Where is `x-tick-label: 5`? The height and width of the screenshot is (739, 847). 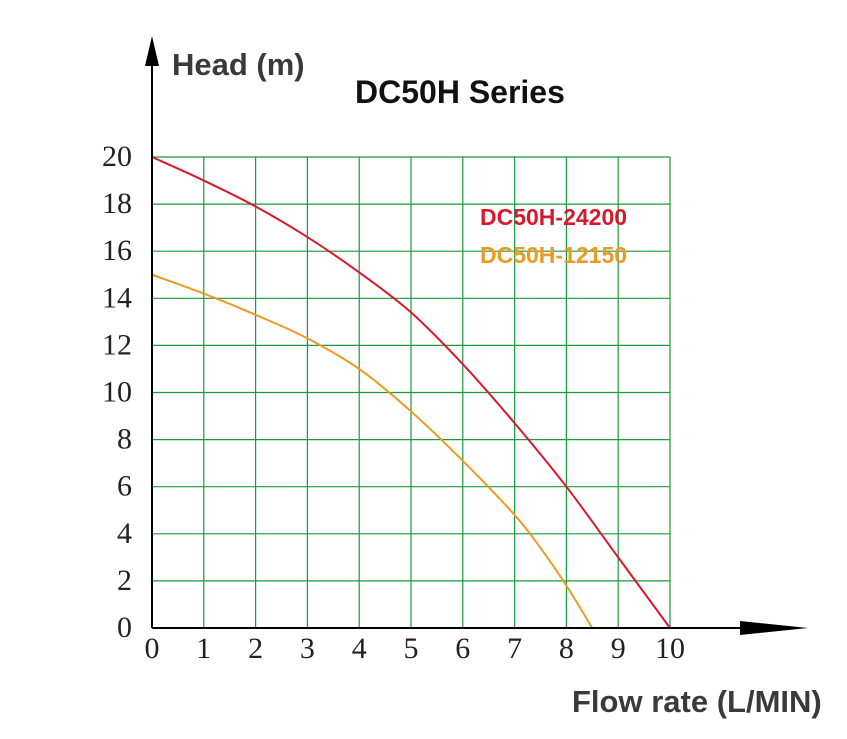
x-tick-label: 5 is located at coordinates (411, 648).